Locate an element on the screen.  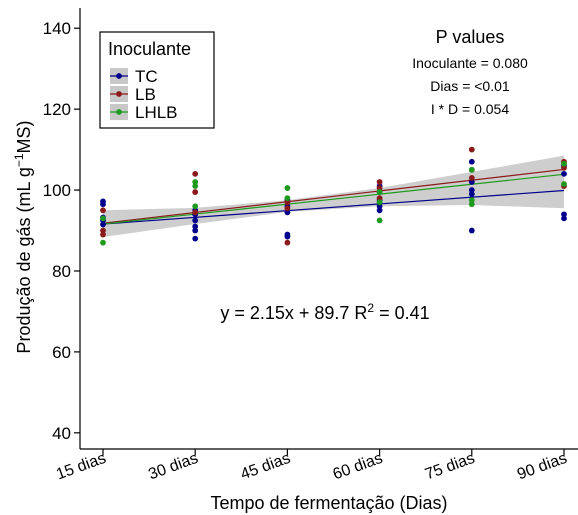
fit-line-lhlb is located at coordinates (333, 199).